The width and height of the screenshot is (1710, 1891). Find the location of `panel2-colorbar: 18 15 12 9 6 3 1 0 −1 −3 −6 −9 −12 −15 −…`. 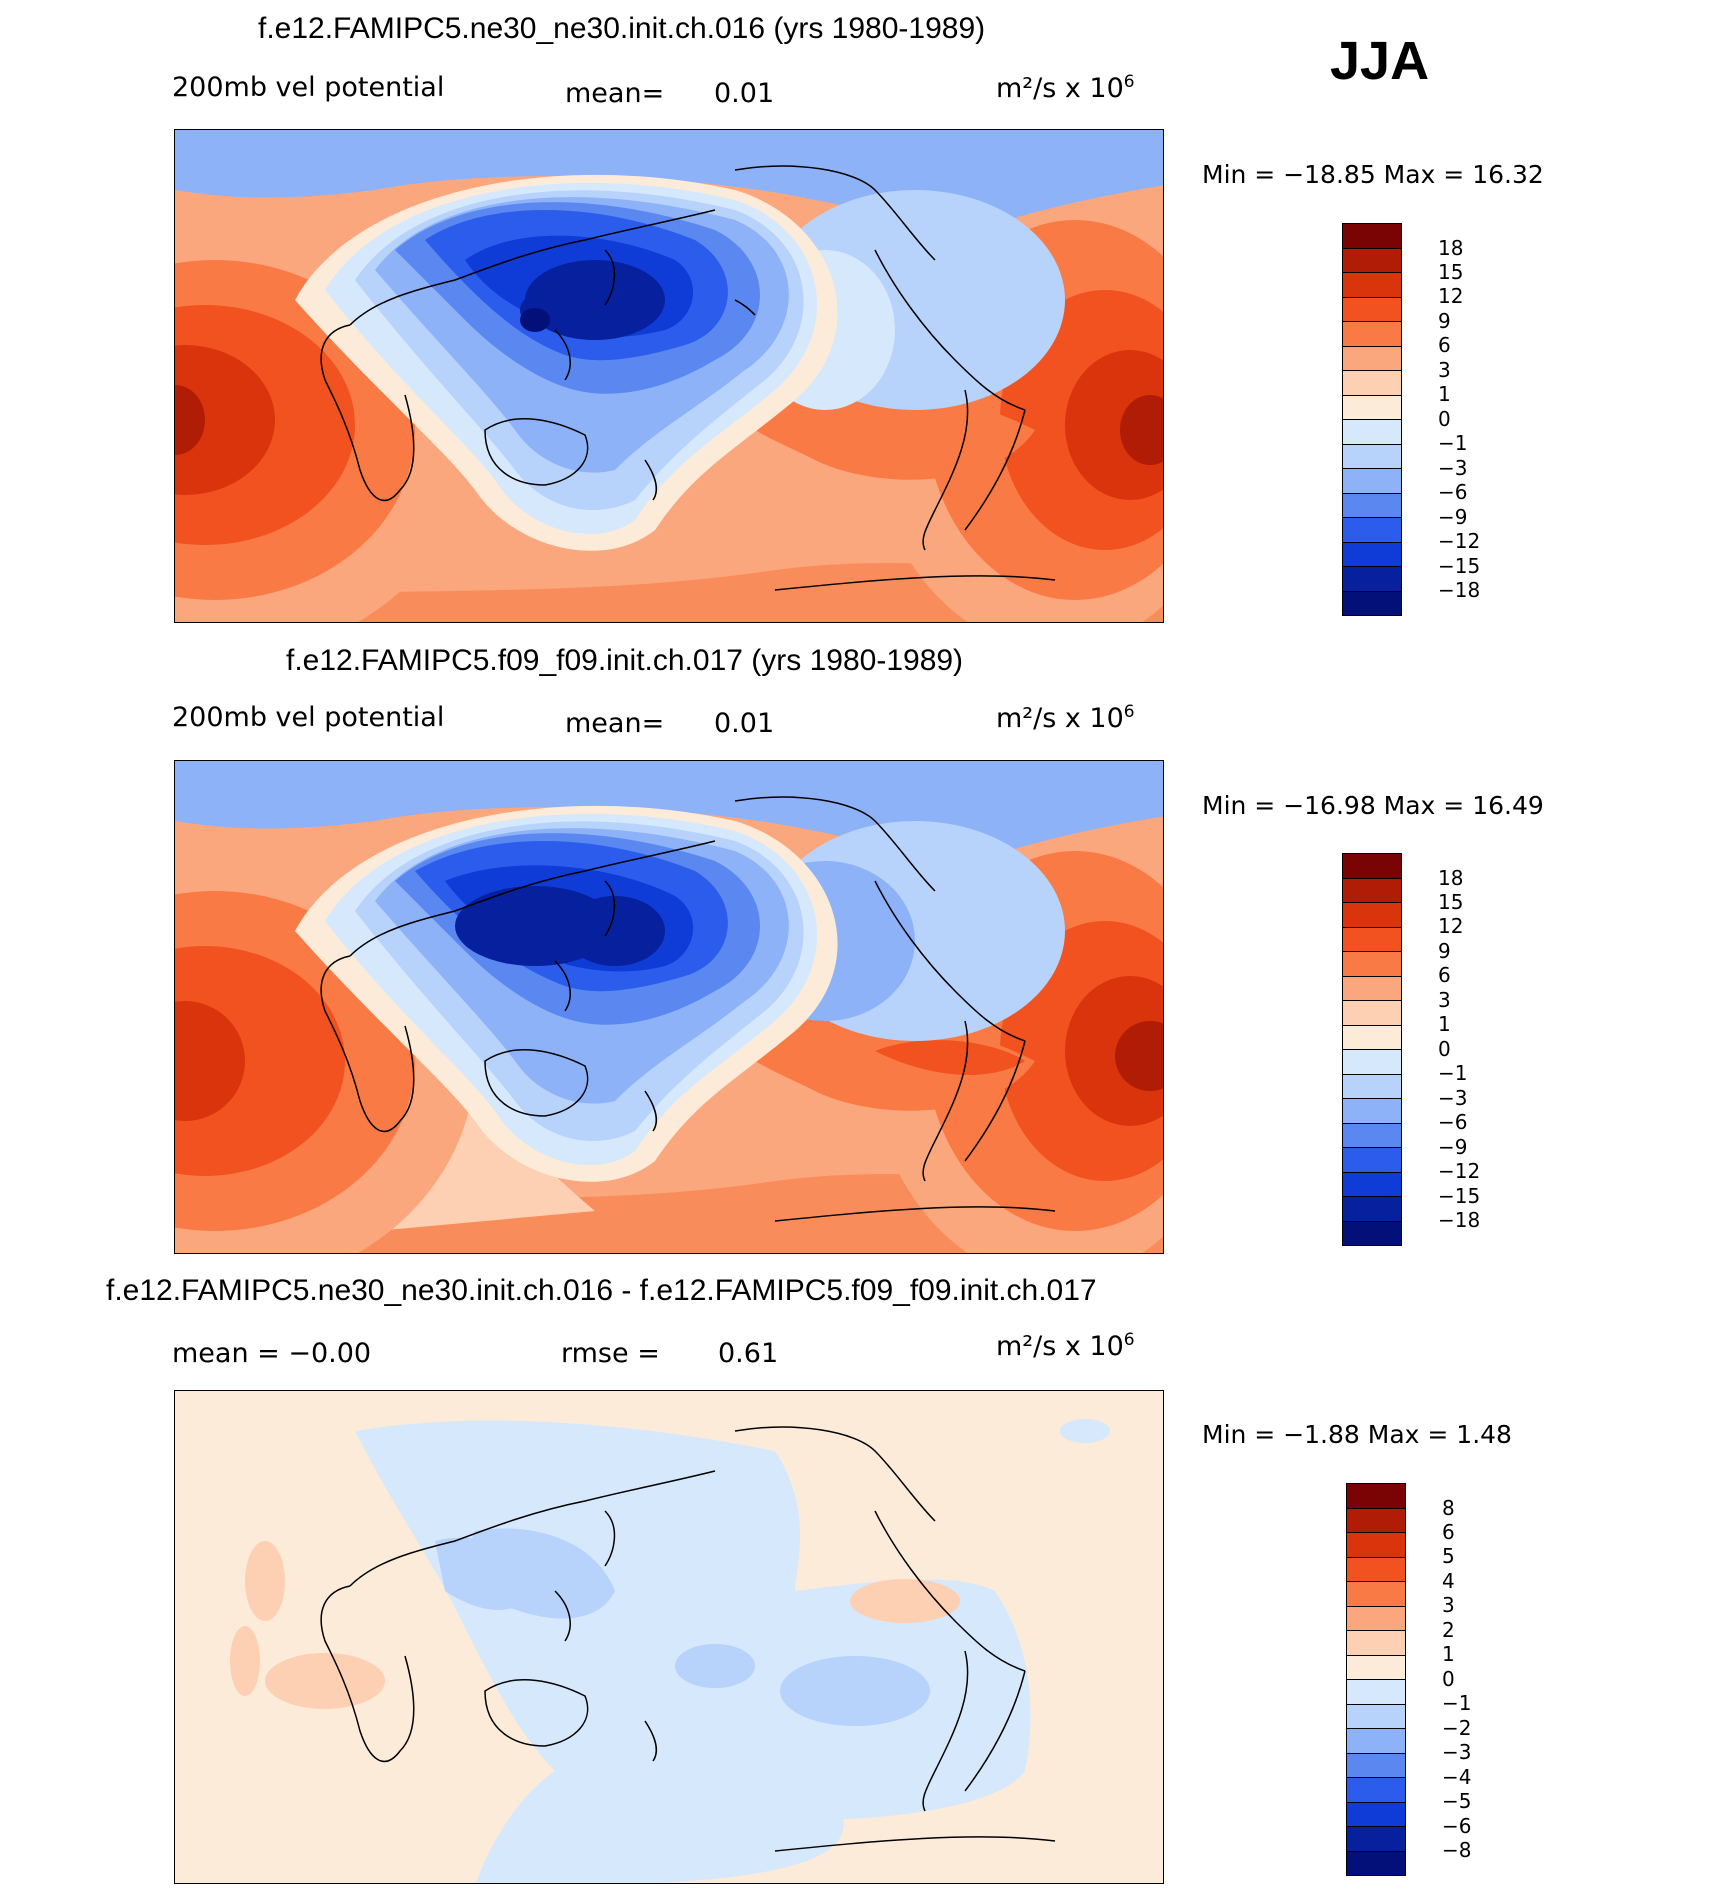

panel2-colorbar: 18 15 12 9 6 3 1 0 −1 −3 −6 −9 −12 −15 −… is located at coordinates (1411, 1049).